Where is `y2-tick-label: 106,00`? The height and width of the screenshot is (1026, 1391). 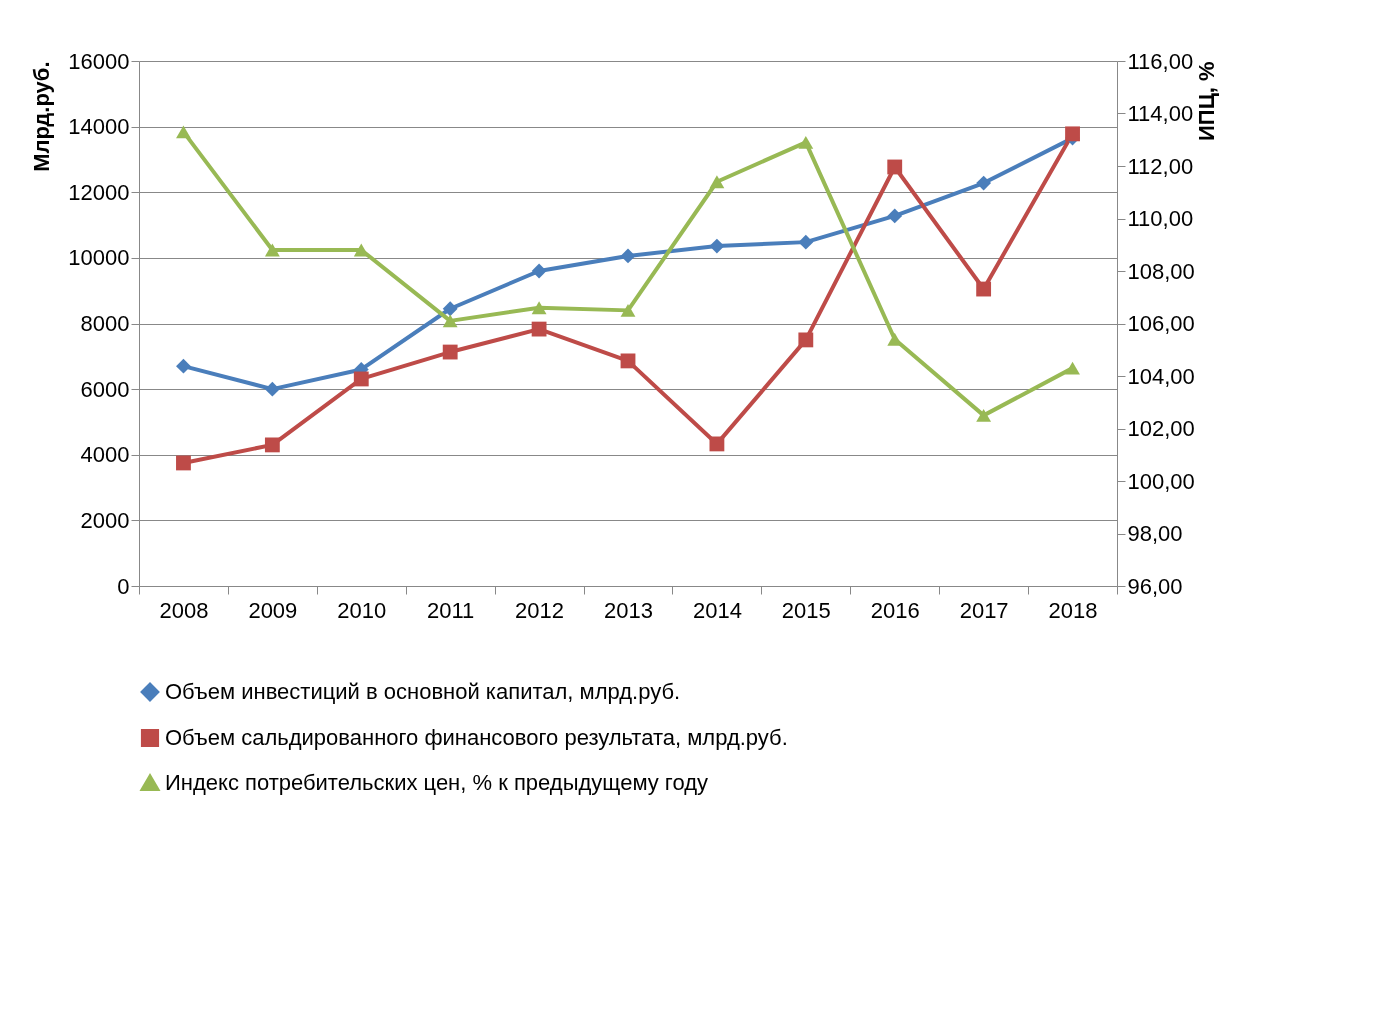
y2-tick-label: 106,00 is located at coordinates (1161, 323).